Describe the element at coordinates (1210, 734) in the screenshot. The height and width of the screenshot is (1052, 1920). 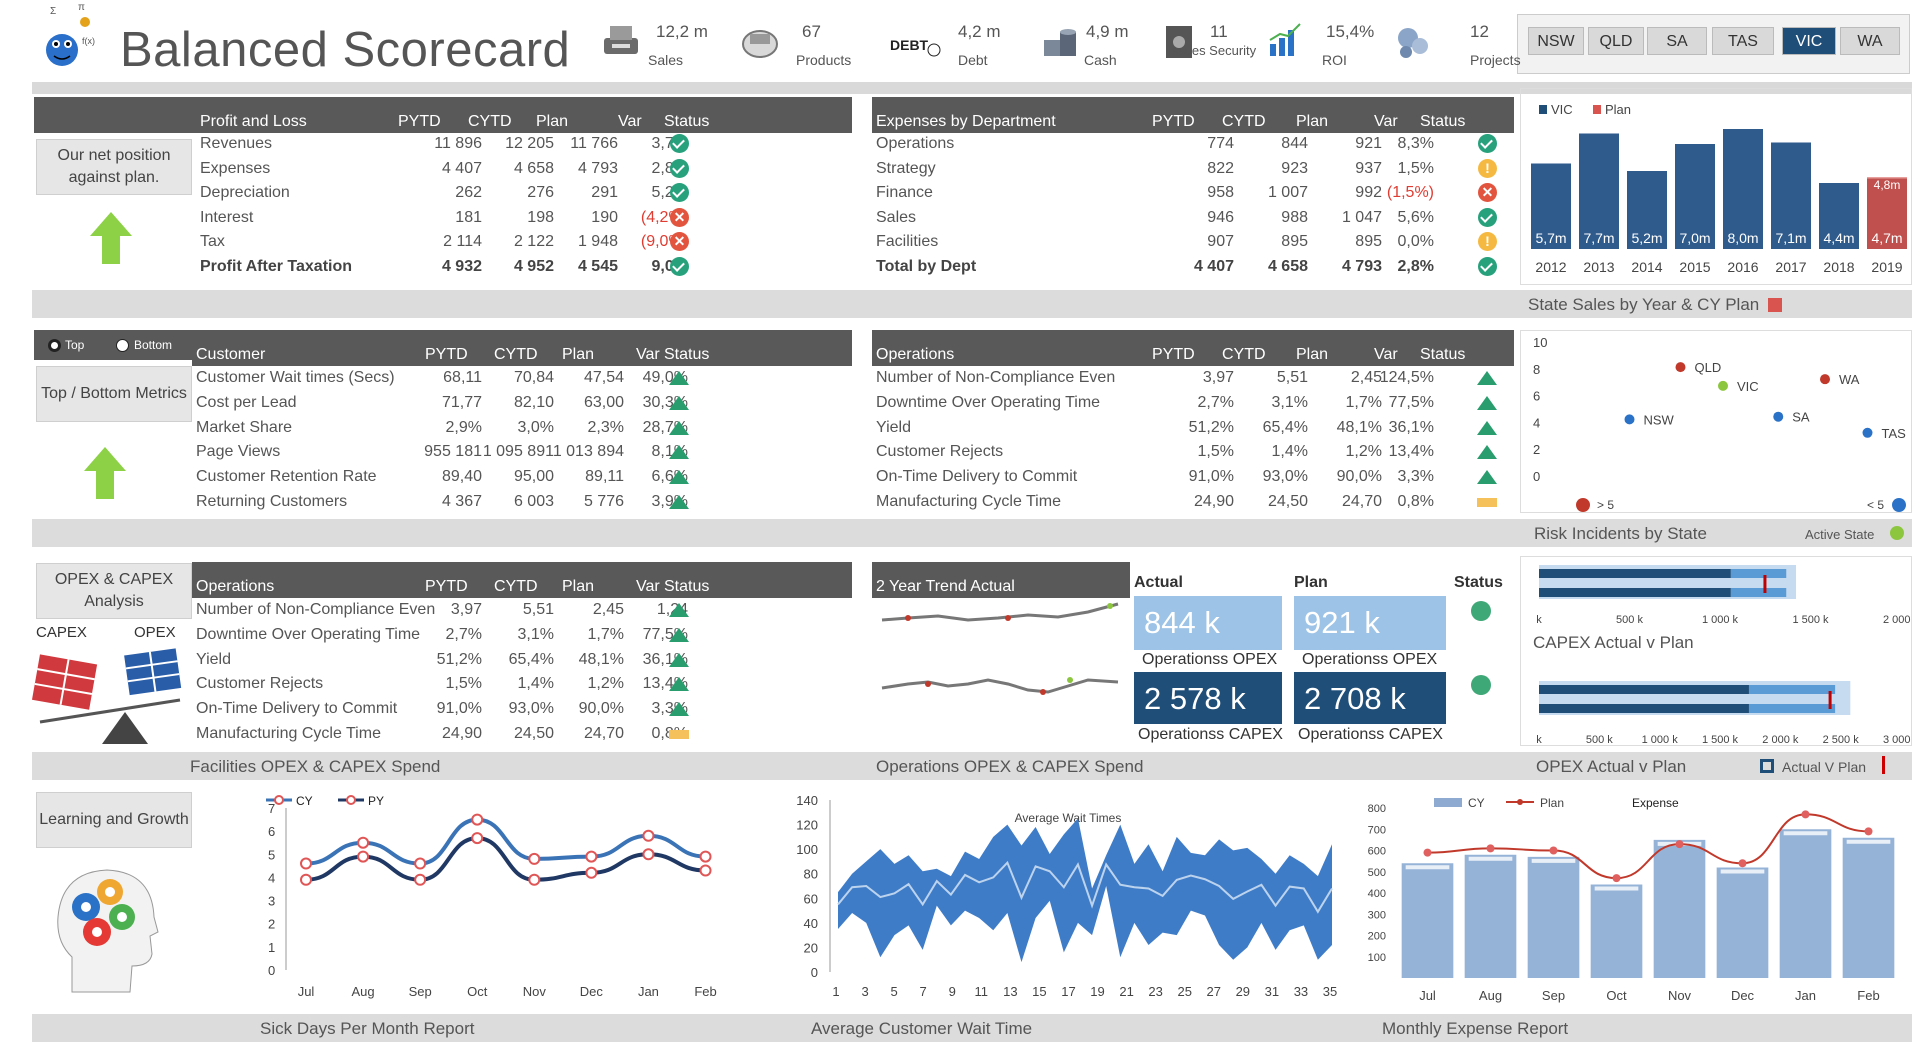
I see `capex-actual-caption: Operationss CAPEX` at that location.